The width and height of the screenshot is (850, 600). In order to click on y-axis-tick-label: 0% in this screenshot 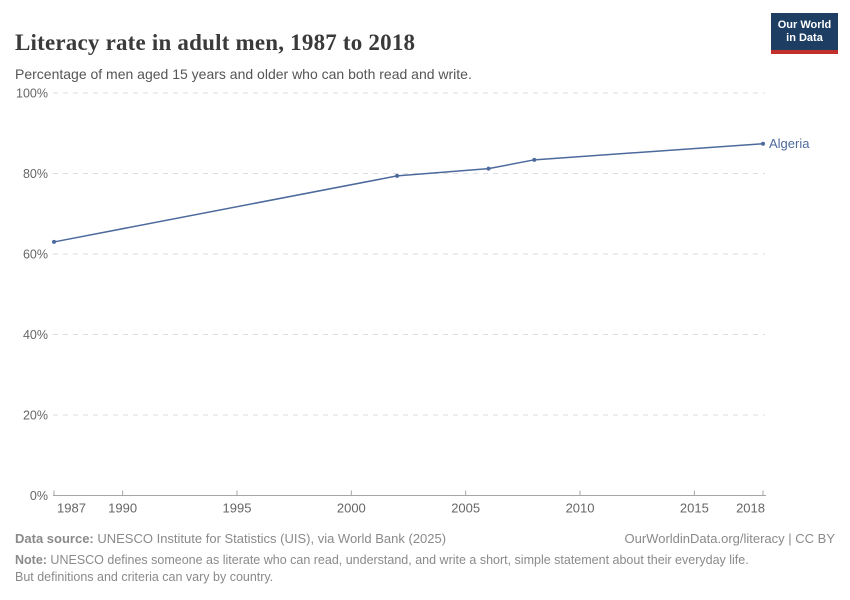, I will do `click(39, 496)`.